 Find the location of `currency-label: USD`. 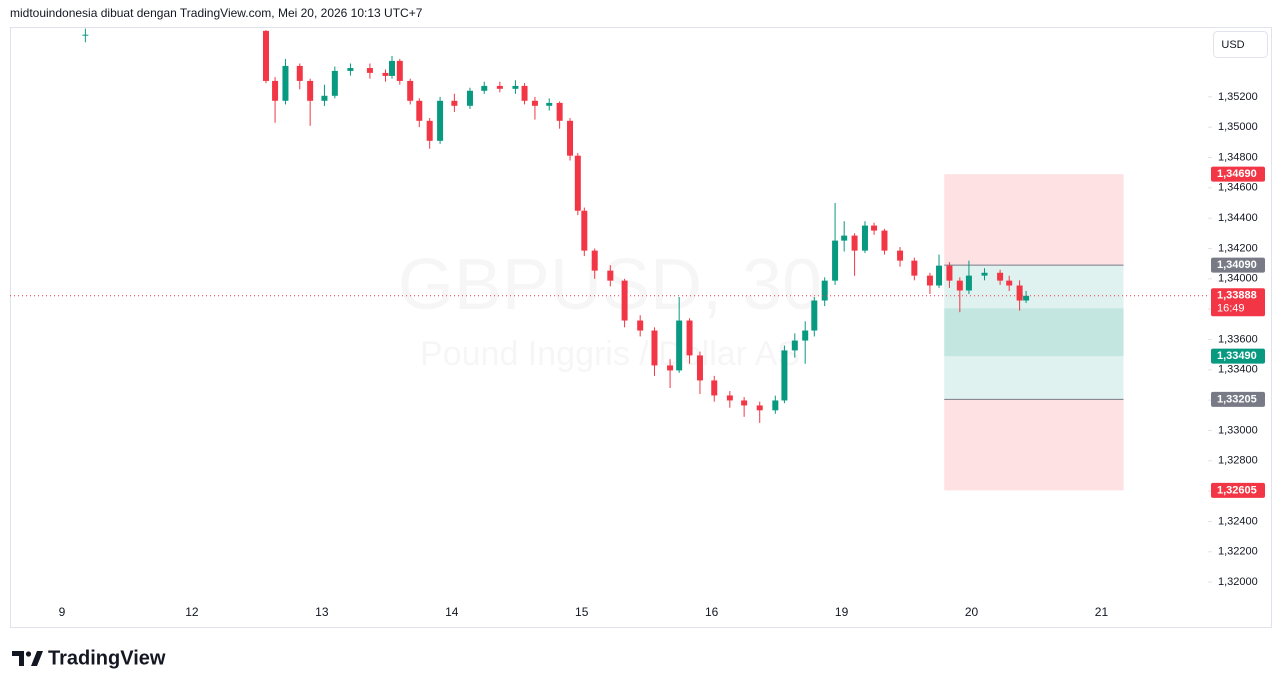

currency-label: USD is located at coordinates (1232, 45).